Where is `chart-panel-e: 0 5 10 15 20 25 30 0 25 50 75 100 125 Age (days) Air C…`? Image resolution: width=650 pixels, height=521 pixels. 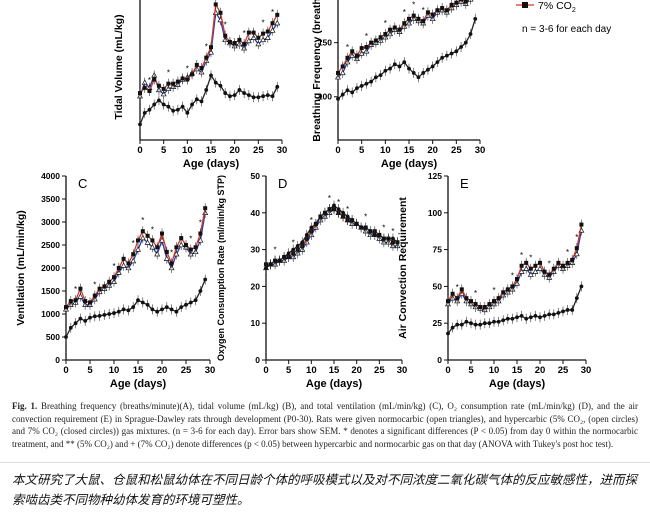
chart-panel-e: 0 5 10 15 20 25 30 0 25 50 75 100 125 Age (days) Air C… is located at coordinates (494, 280).